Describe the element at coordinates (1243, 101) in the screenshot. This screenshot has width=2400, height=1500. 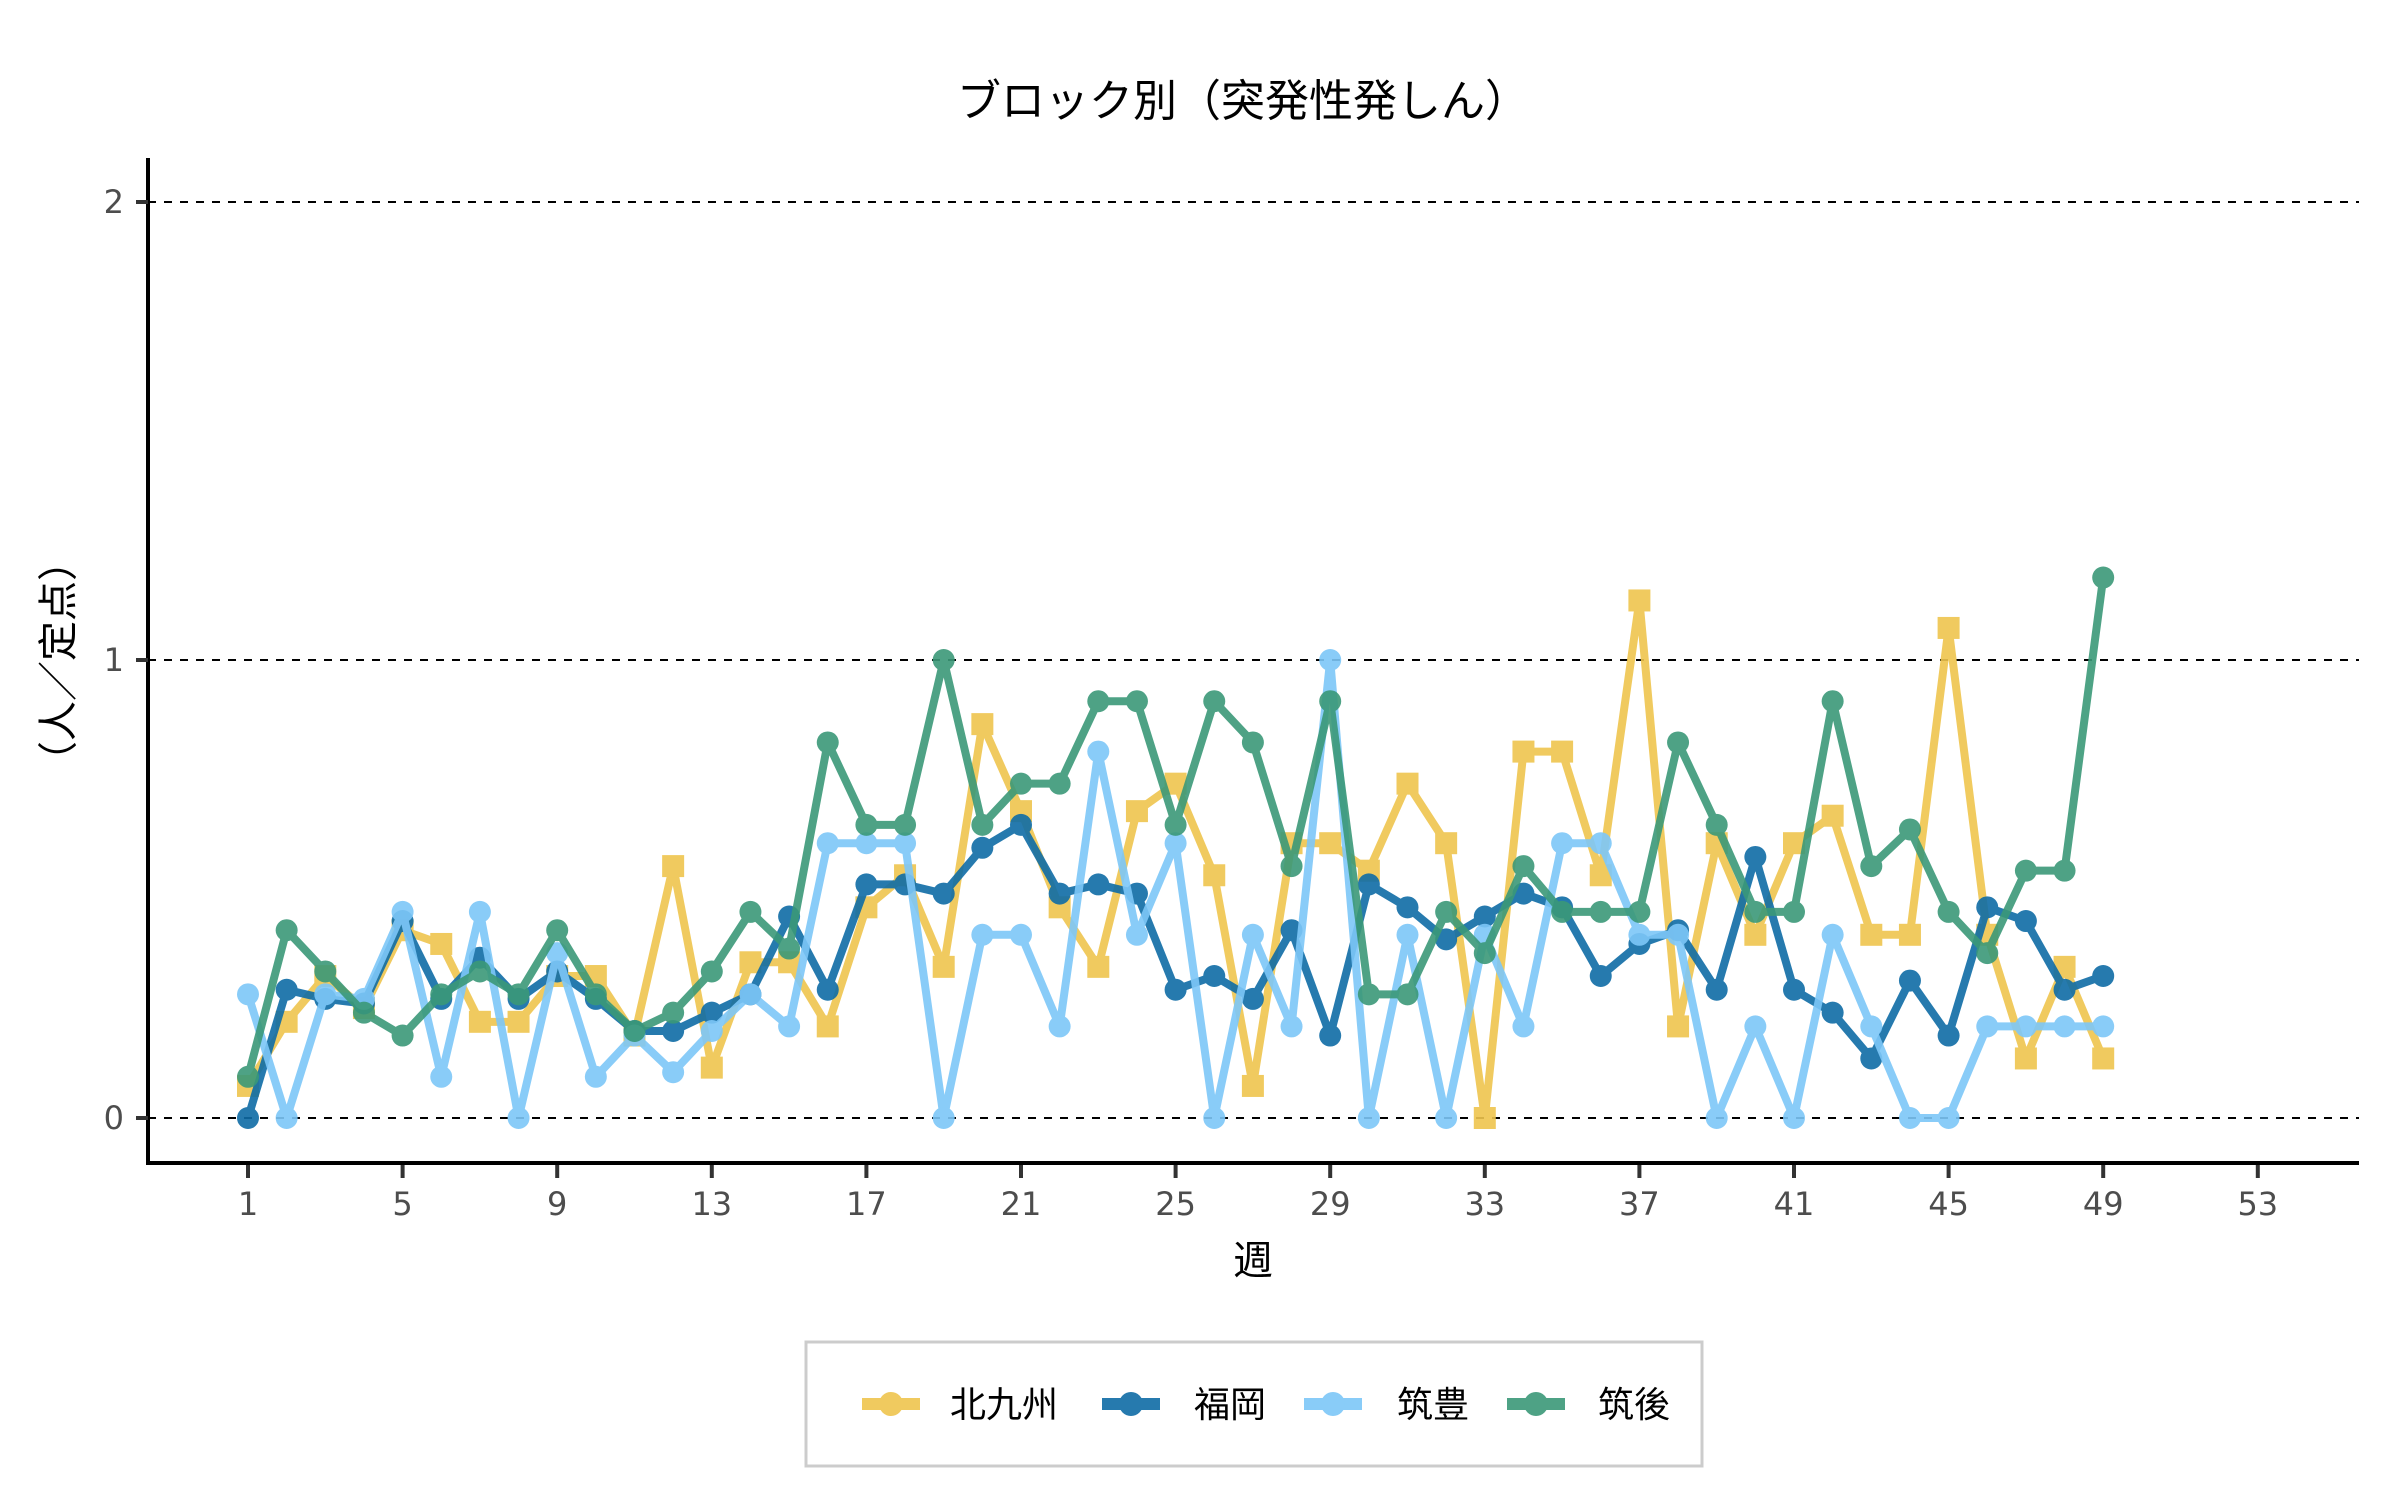
I see `chart-title: ブロック別（突発性発しん）` at that location.